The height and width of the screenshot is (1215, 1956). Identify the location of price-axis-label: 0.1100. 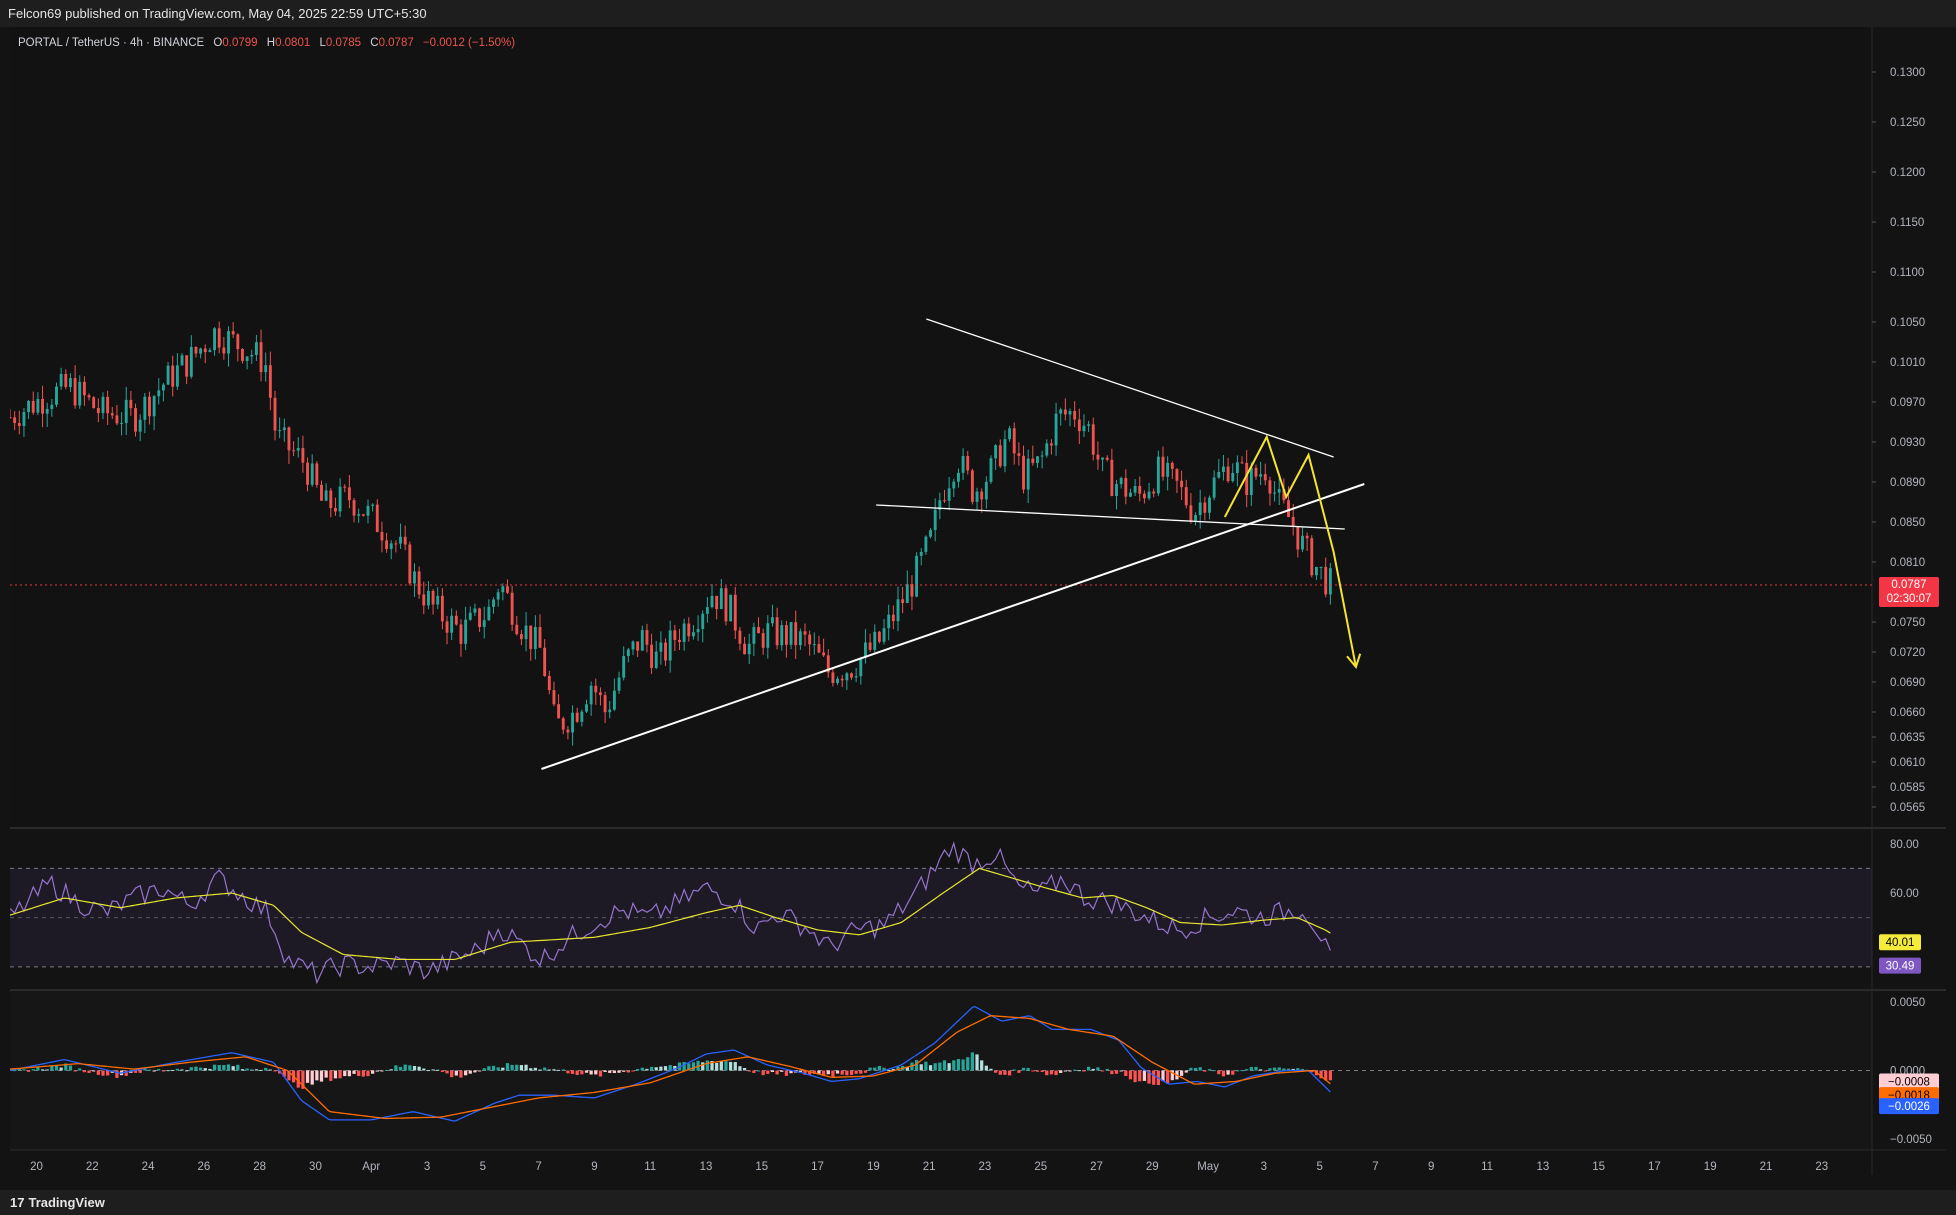
(1907, 273).